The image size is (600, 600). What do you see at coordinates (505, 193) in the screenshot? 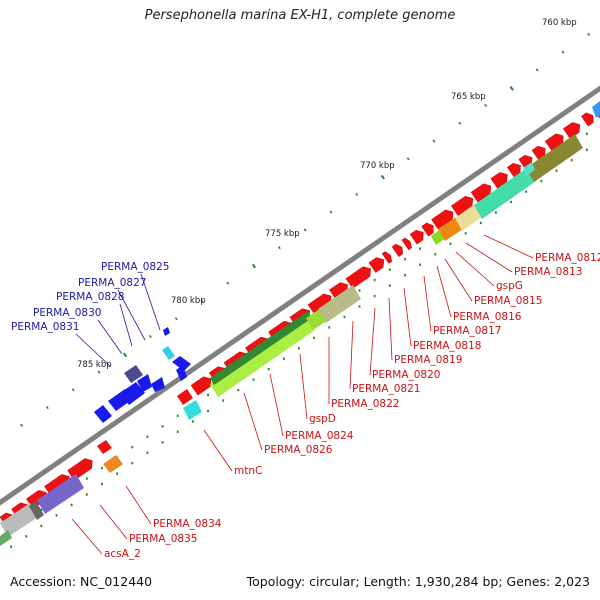
I see `band-seagreen` at bounding box center [505, 193].